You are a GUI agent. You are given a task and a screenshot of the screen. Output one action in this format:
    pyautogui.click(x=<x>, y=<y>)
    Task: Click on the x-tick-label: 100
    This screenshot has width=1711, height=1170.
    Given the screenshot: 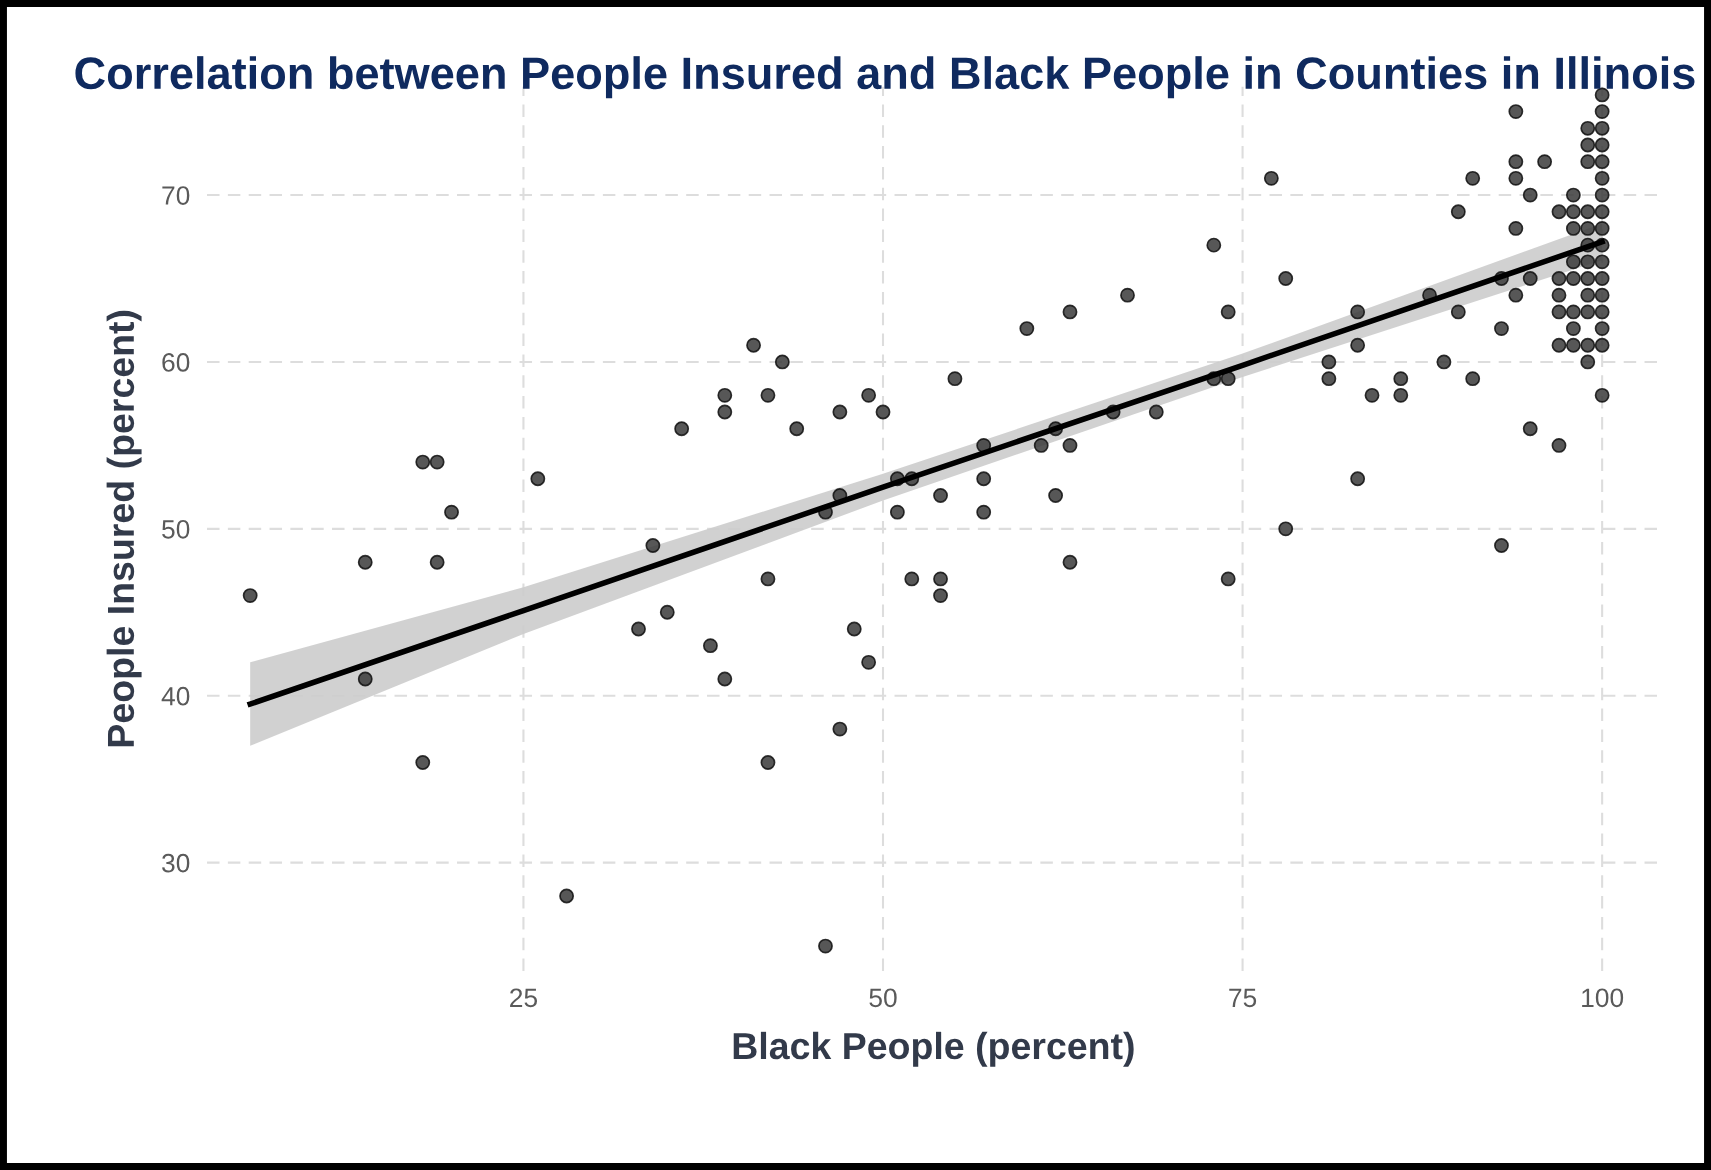 What is the action you would take?
    pyautogui.click(x=1603, y=998)
    